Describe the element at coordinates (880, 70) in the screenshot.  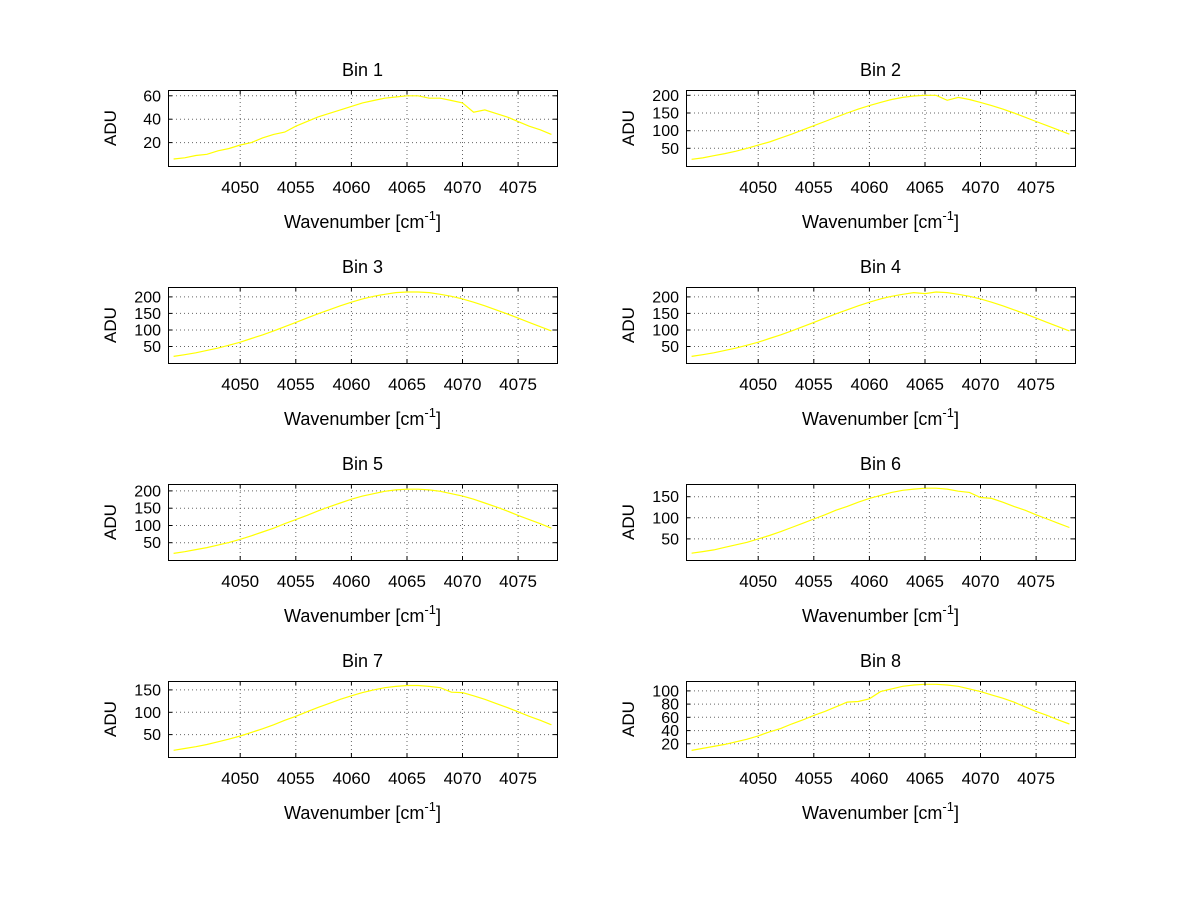
I see `chart-title: Bin 2` at that location.